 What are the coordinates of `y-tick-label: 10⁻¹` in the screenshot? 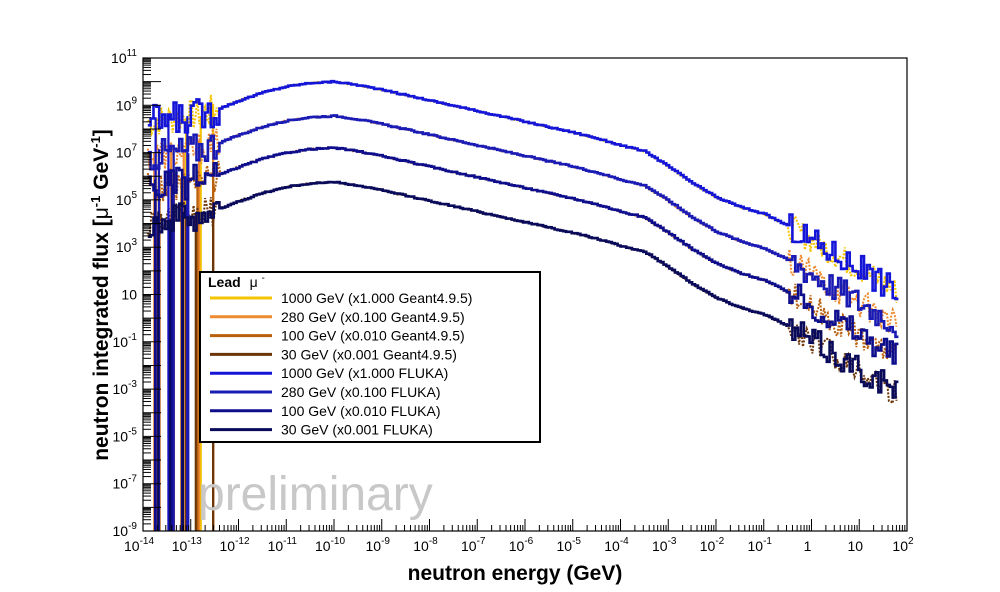 It's located at (125, 341).